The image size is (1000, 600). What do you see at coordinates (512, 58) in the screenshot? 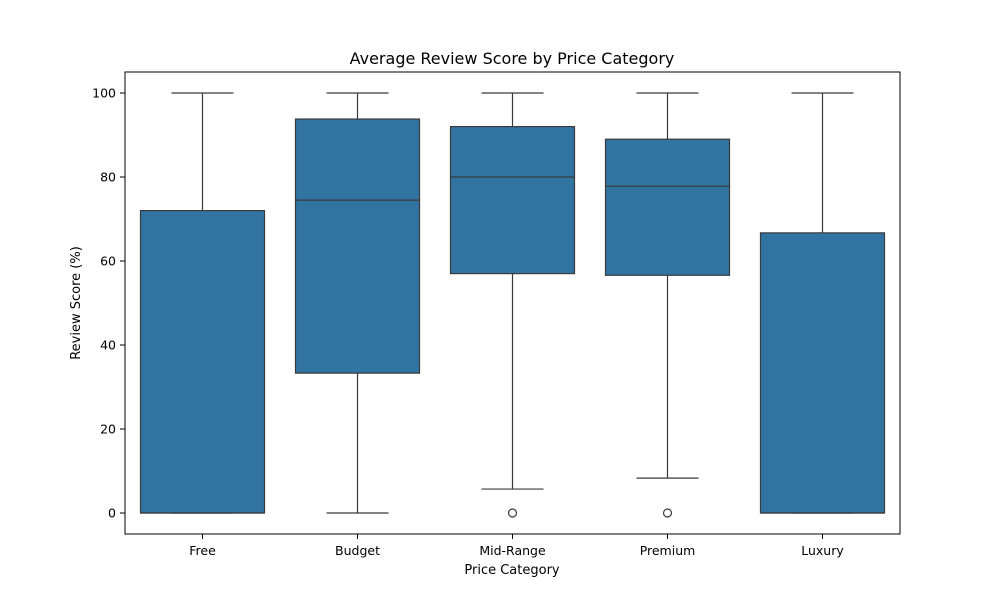
I see `chart-title: Average Review Score by Price Category` at bounding box center [512, 58].